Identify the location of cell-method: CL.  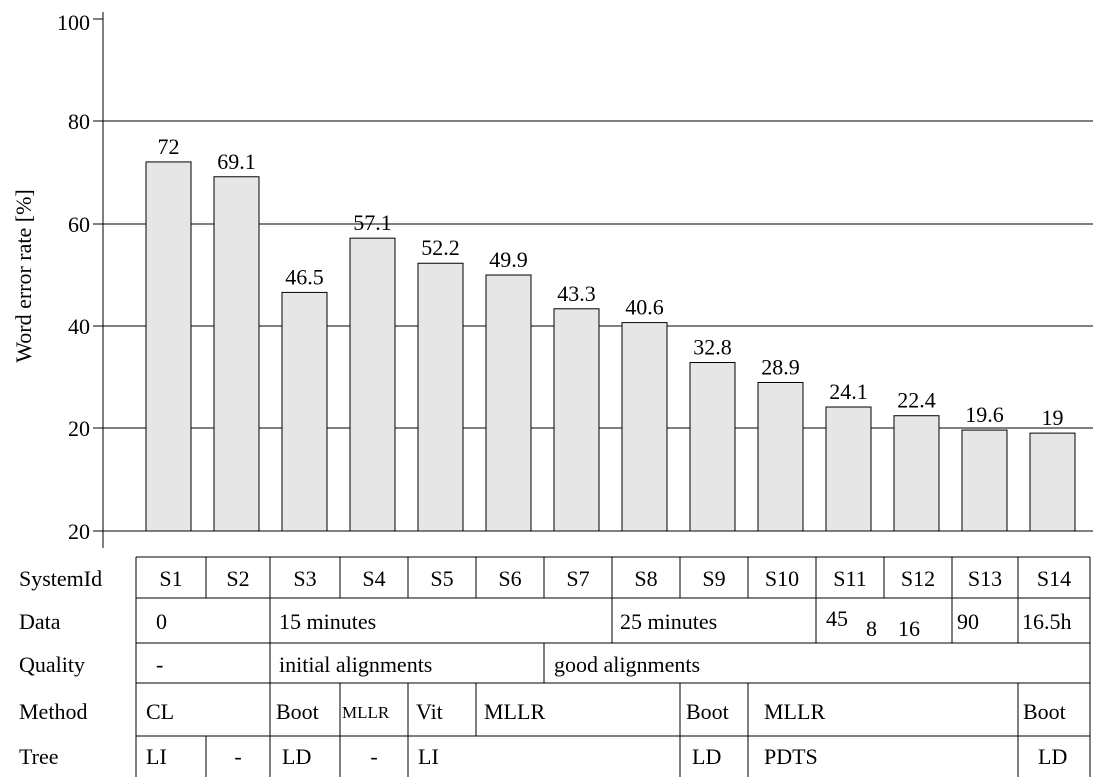
(160, 711).